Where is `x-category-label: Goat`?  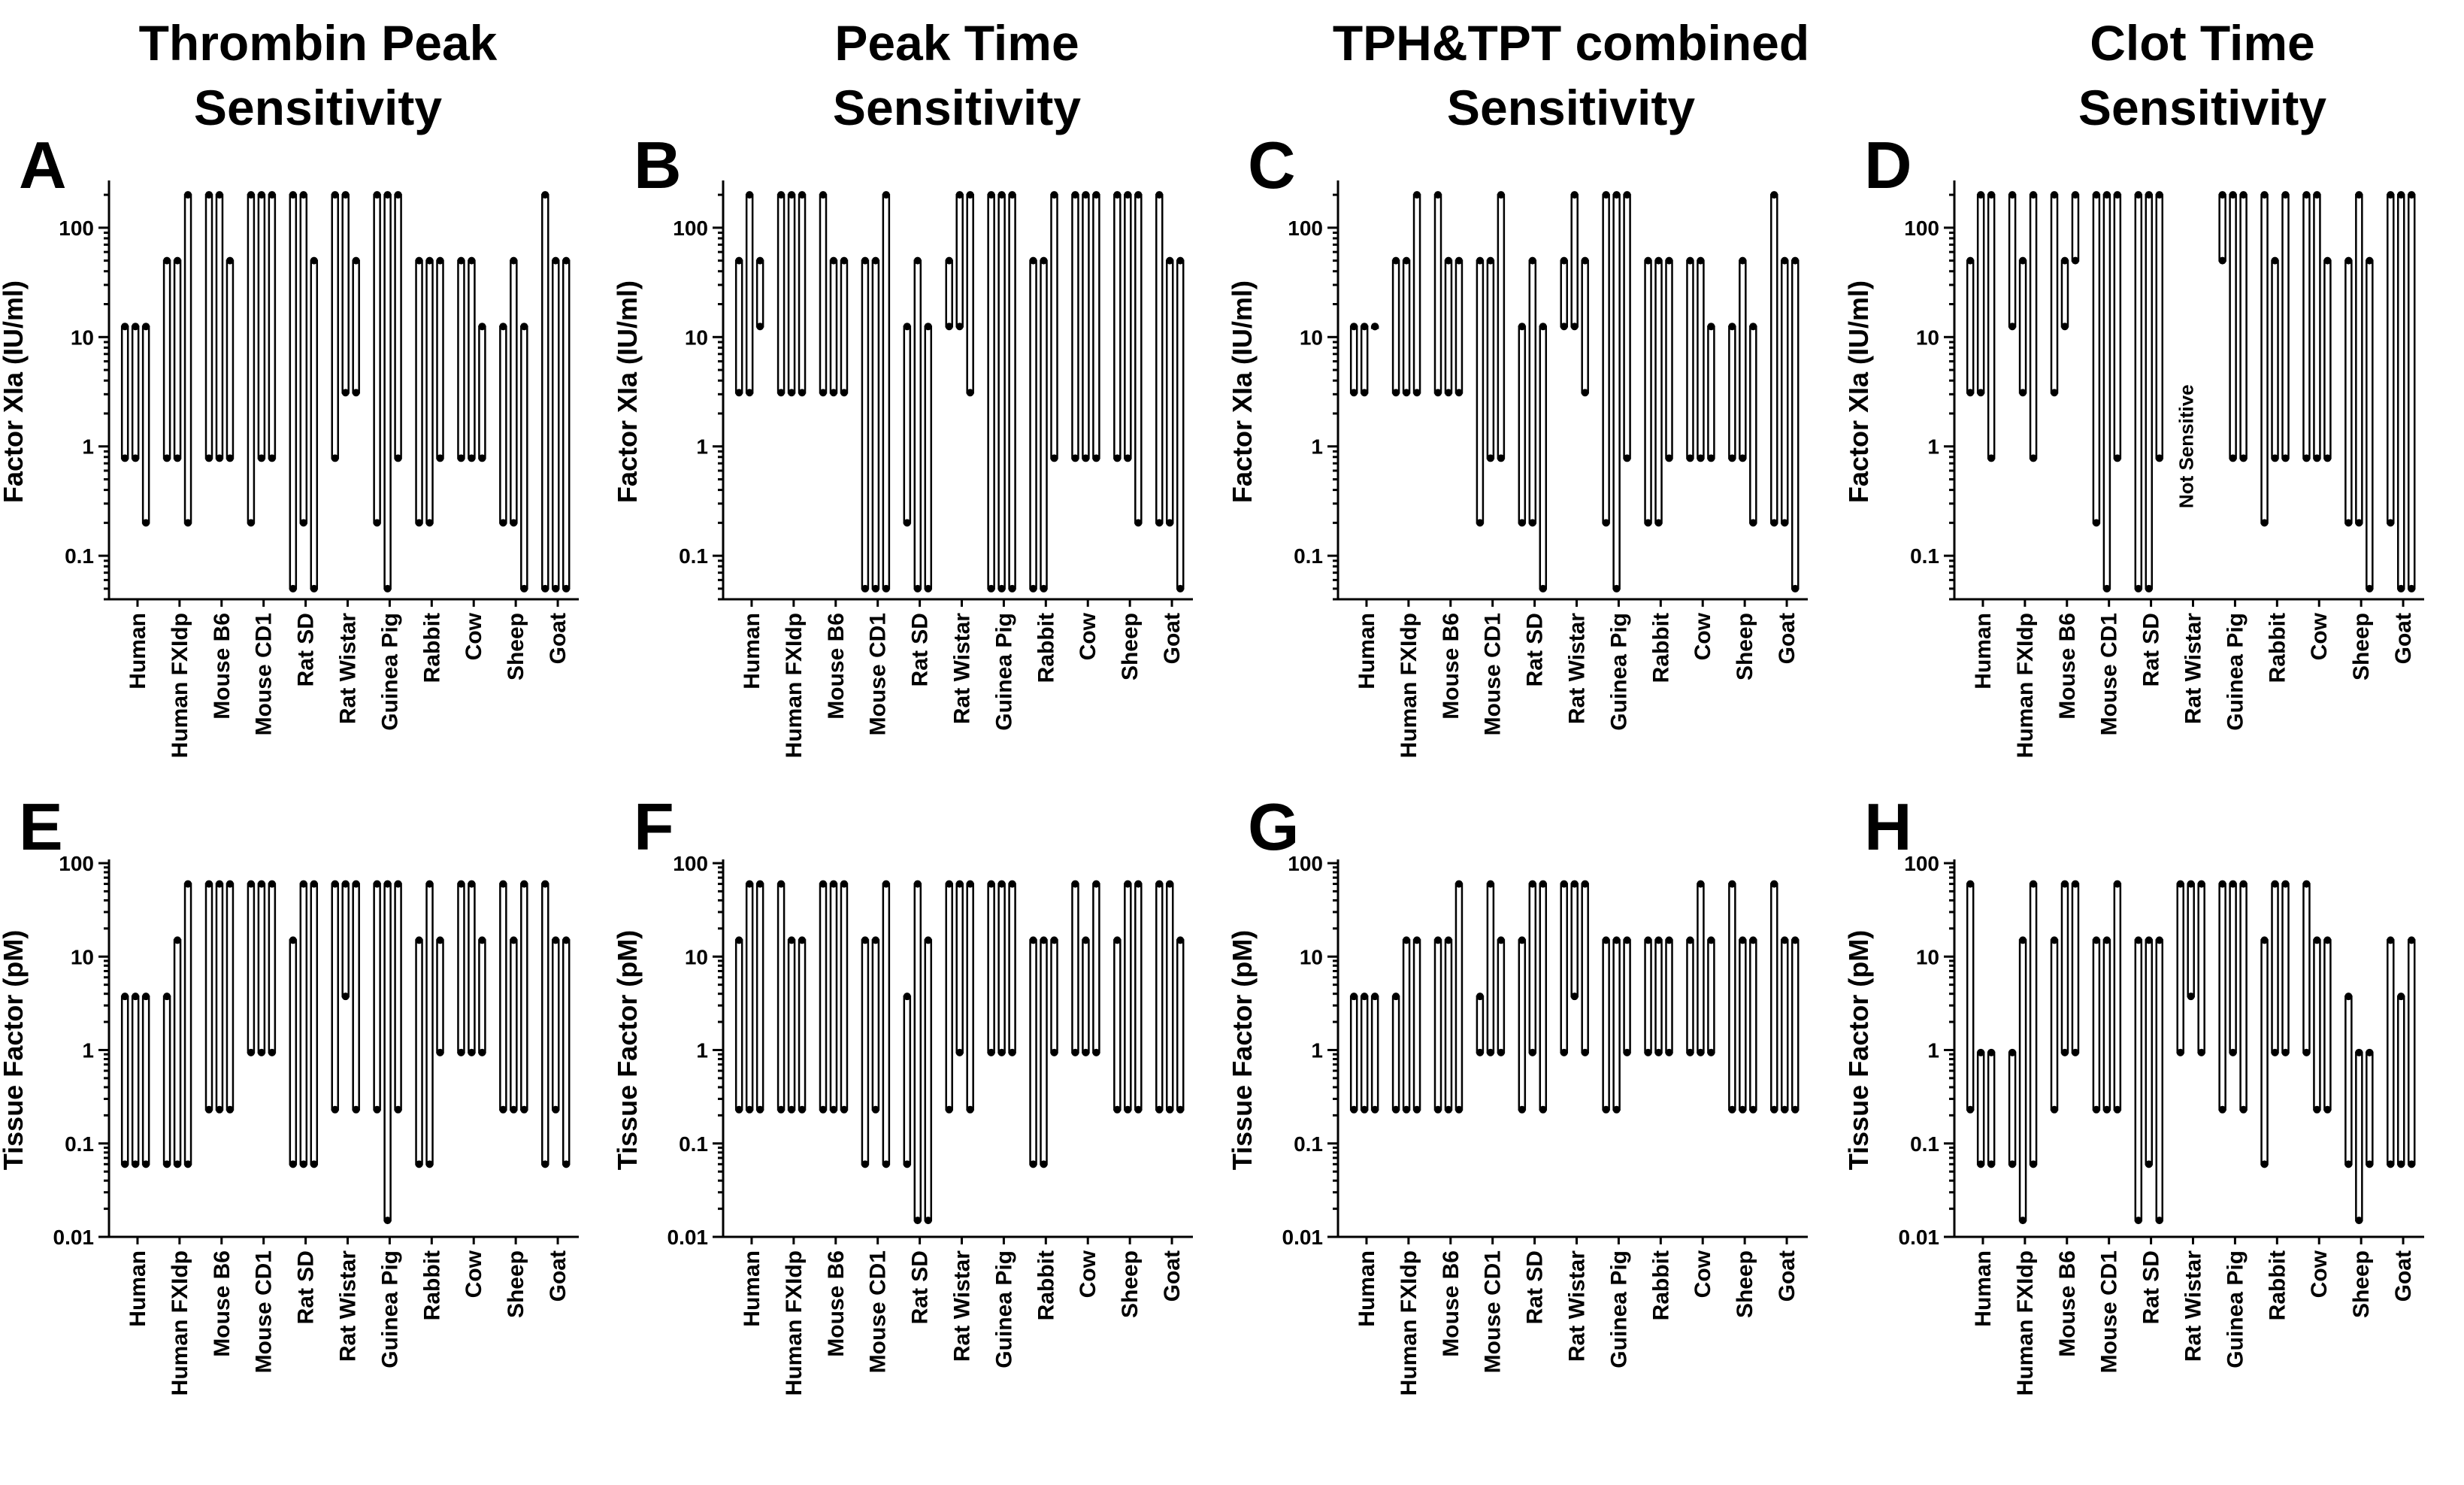
x-category-label: Goat is located at coordinates (1787, 1276).